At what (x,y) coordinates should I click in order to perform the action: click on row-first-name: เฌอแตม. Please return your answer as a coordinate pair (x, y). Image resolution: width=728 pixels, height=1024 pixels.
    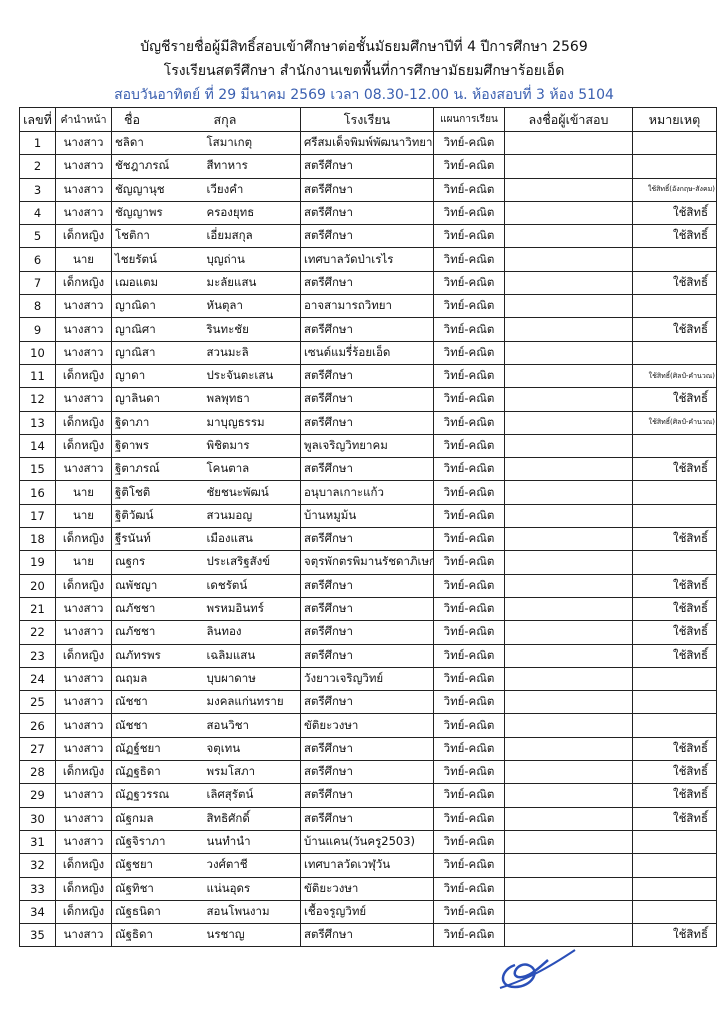
    Looking at the image, I should click on (157, 283).